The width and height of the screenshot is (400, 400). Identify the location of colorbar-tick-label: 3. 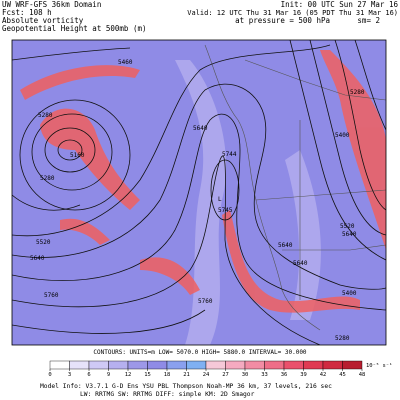
(69, 375).